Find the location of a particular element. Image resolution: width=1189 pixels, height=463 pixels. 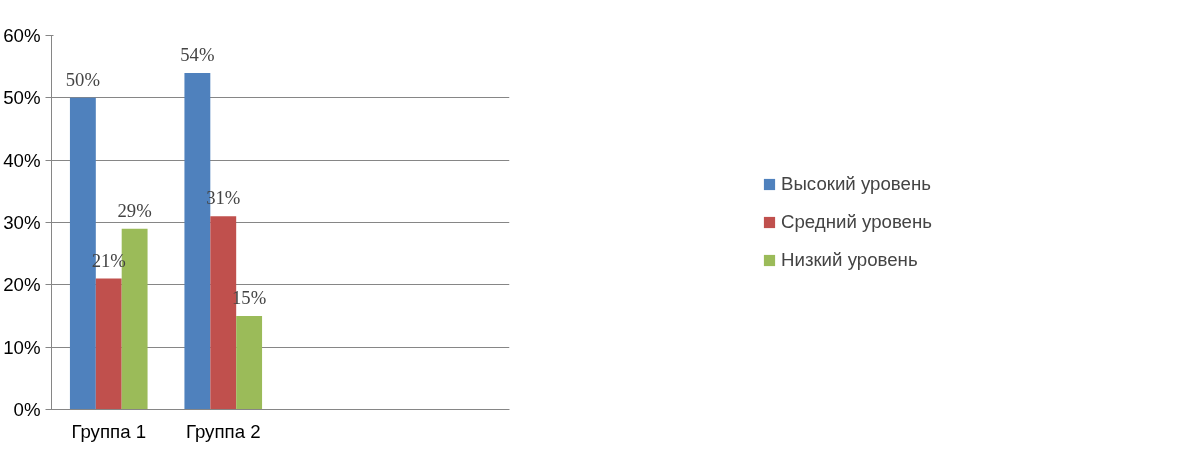

y-tick-label: 50% is located at coordinates (22, 98).